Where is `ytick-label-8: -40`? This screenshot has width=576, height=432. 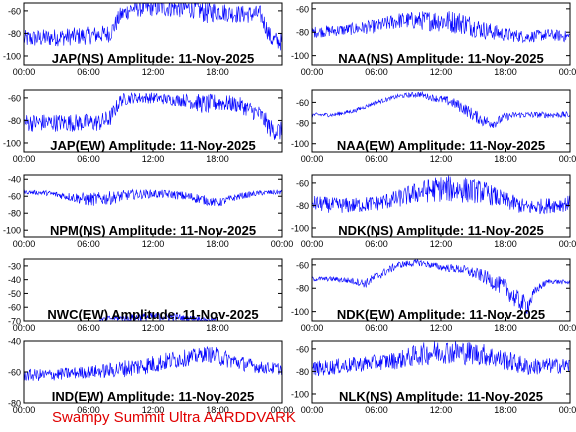
ytick-label-8: -40 is located at coordinates (14, 342).